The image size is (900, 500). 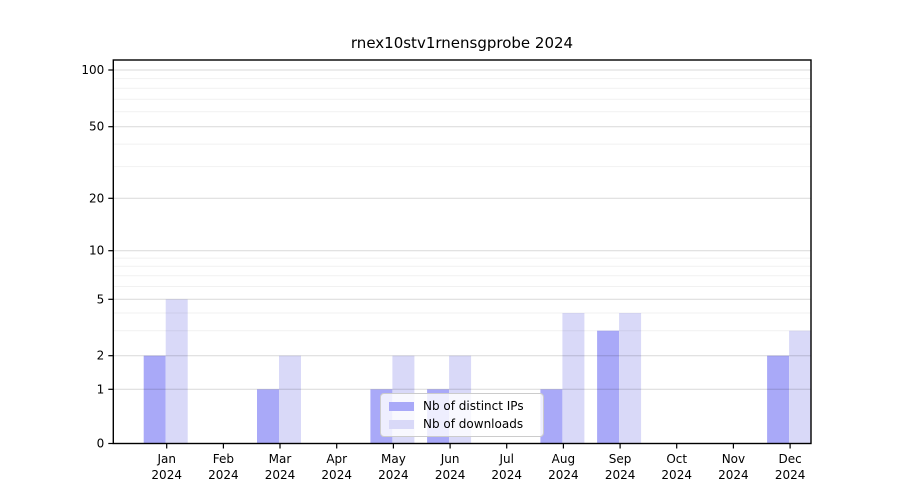 I want to click on y-tick-label: 0, so click(x=101, y=444).